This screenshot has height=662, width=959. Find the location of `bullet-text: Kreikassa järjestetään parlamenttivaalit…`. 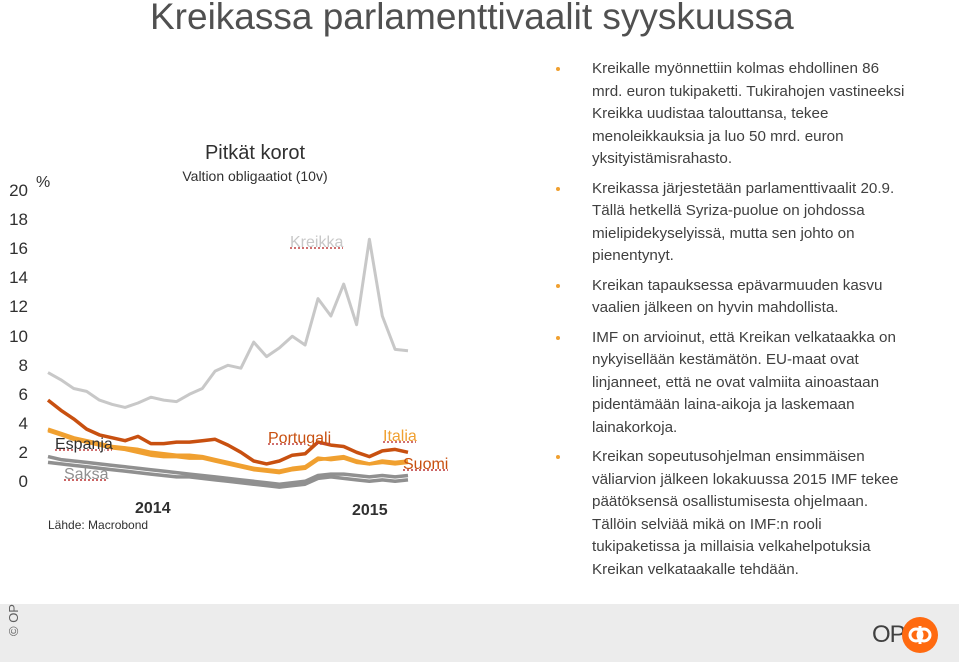

bullet-text: Kreikassa järjestetään parlamenttivaalit… is located at coordinates (743, 222).